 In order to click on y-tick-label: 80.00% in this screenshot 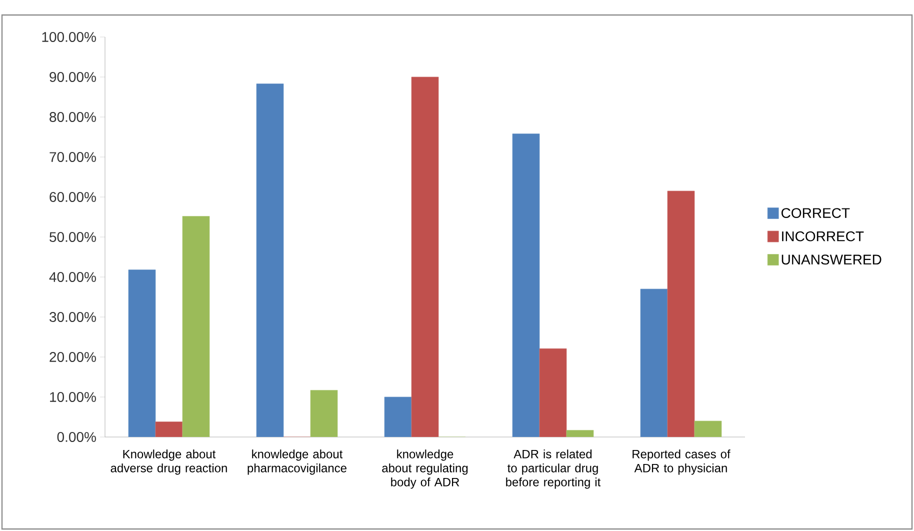, I will do `click(73, 117)`.